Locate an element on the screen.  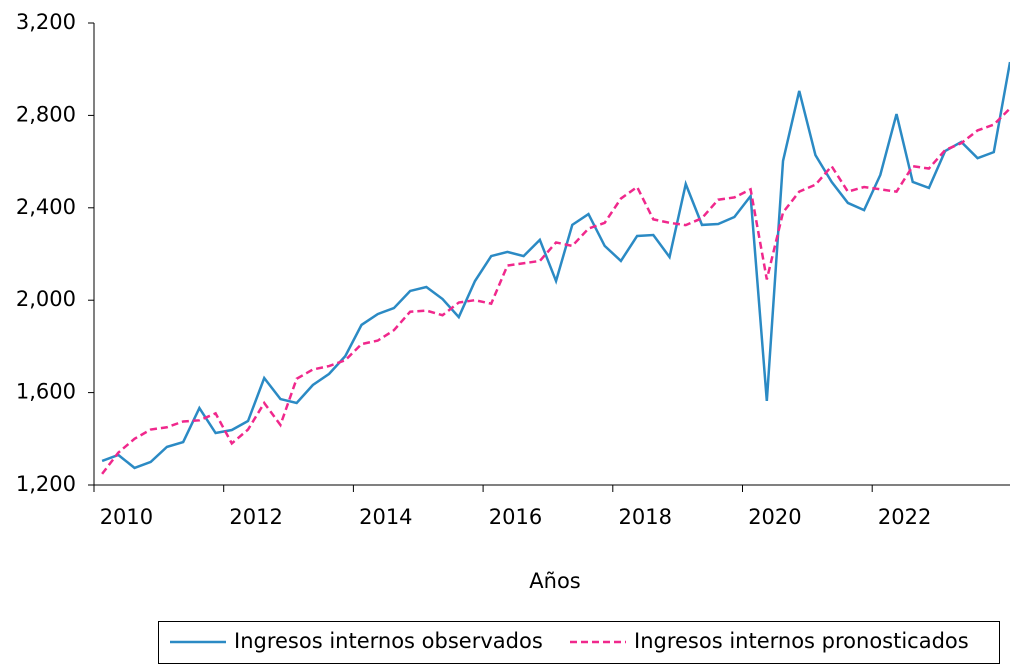
y-tick-label: 1,200 is located at coordinates (46, 484).